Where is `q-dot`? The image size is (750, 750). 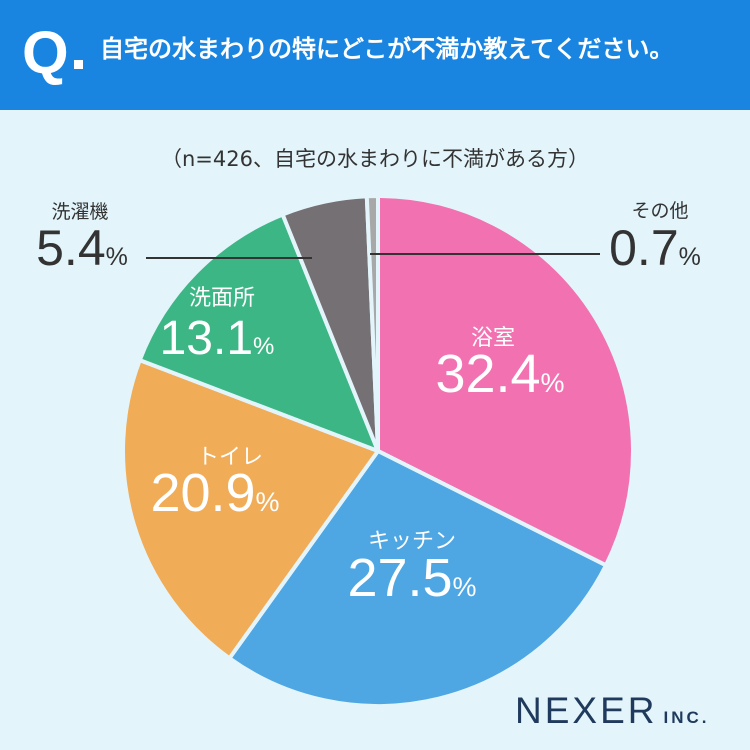
q-dot is located at coordinates (78, 64).